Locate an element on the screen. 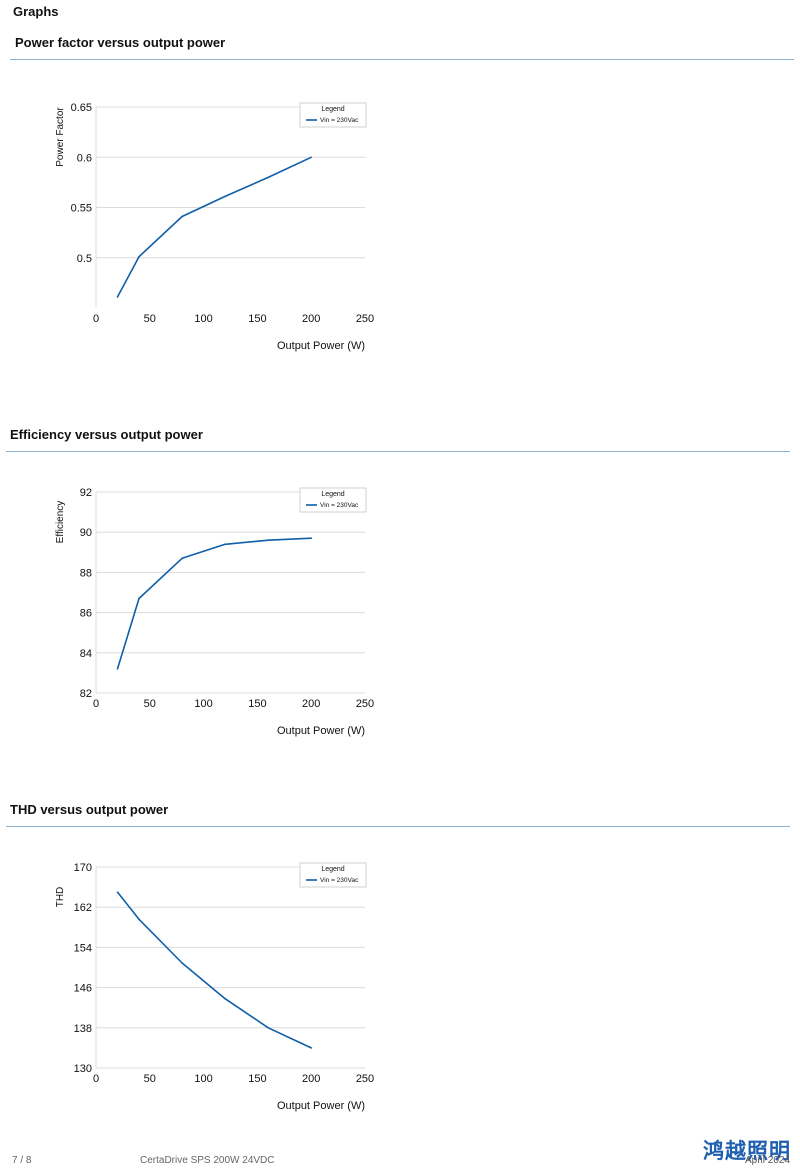  y-tick-label: 130 is located at coordinates (83, 1069).